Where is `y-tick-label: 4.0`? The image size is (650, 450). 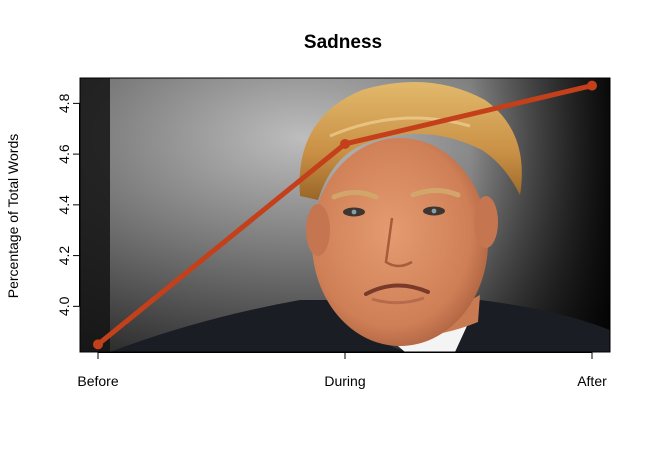
y-tick-label: 4.0 is located at coordinates (64, 306).